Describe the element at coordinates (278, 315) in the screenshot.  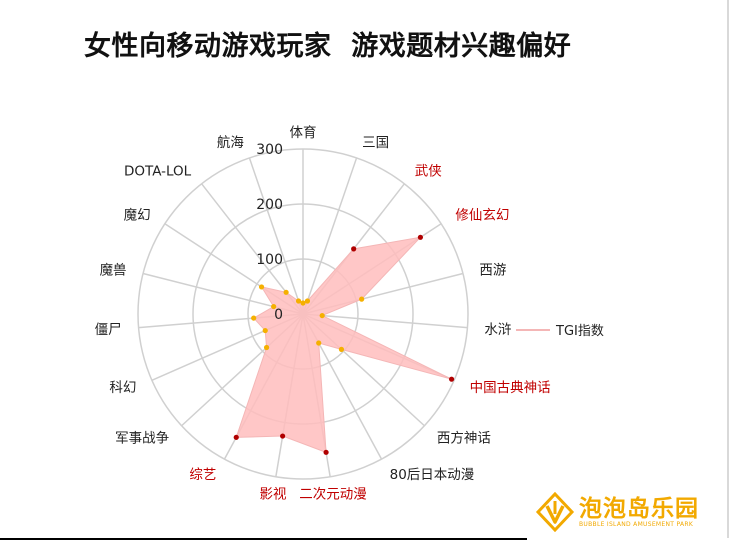
I see `r-tick-label-0: 0` at that location.